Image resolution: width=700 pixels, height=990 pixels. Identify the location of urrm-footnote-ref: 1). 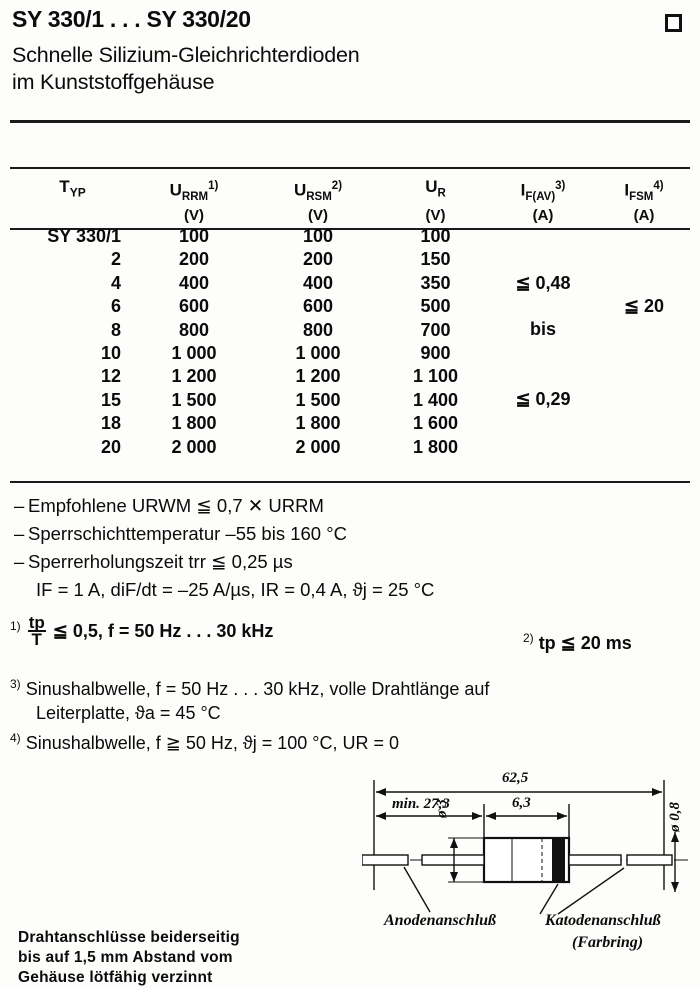
(213, 186).